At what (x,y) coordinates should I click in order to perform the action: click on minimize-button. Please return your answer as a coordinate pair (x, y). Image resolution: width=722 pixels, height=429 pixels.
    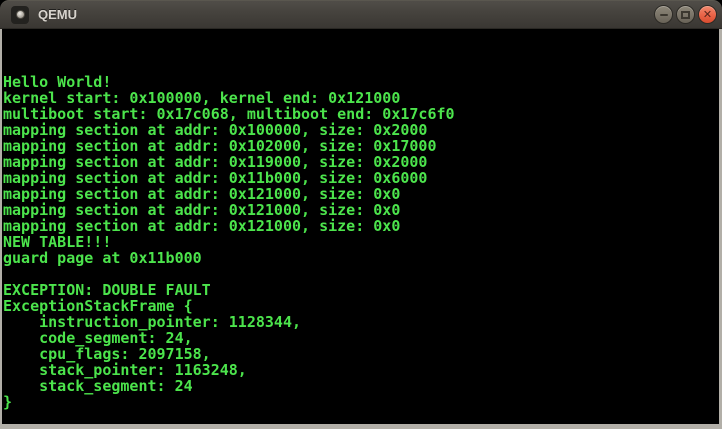
    Looking at the image, I should click on (663, 14).